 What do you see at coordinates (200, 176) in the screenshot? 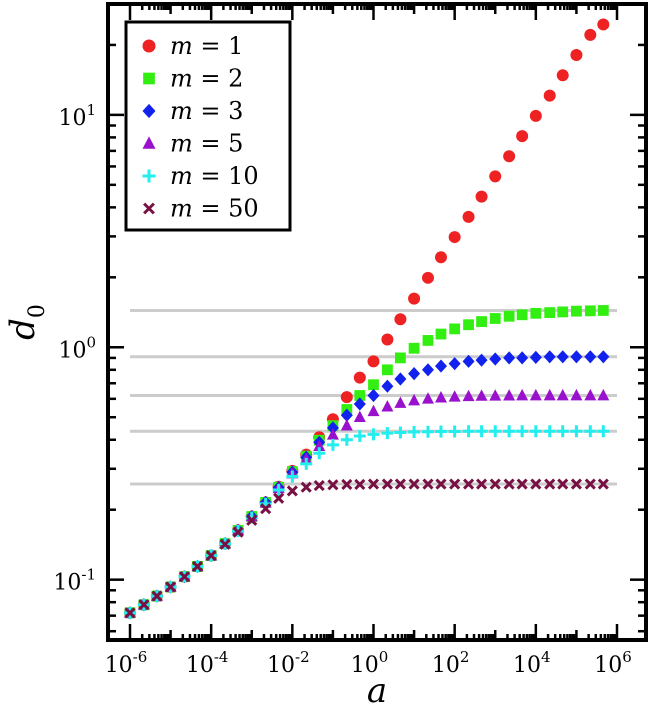
I see `legend-item-10: m = 10` at bounding box center [200, 176].